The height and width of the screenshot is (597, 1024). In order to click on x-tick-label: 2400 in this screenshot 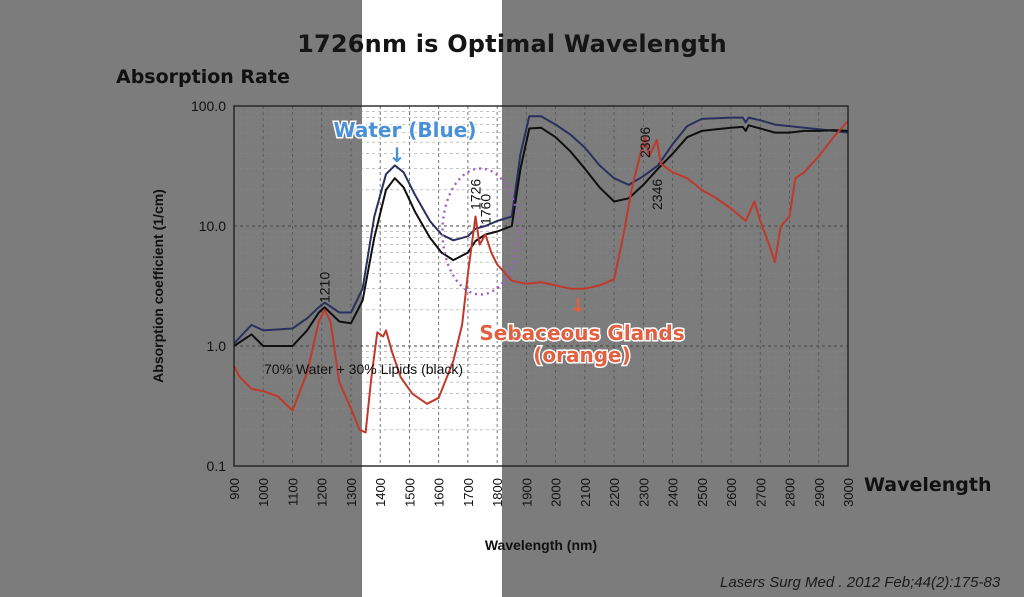, I will do `click(673, 492)`.